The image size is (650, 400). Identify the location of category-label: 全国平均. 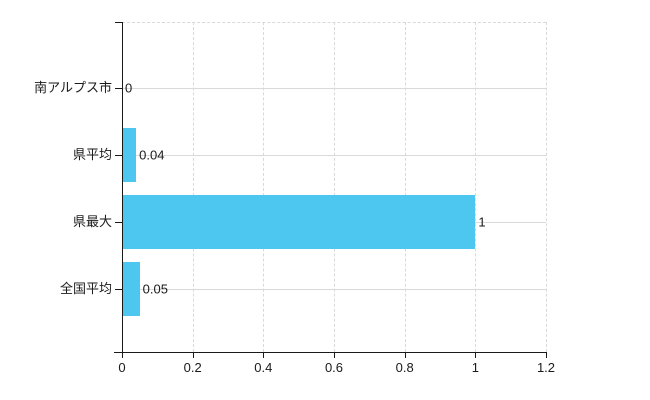
(85, 288).